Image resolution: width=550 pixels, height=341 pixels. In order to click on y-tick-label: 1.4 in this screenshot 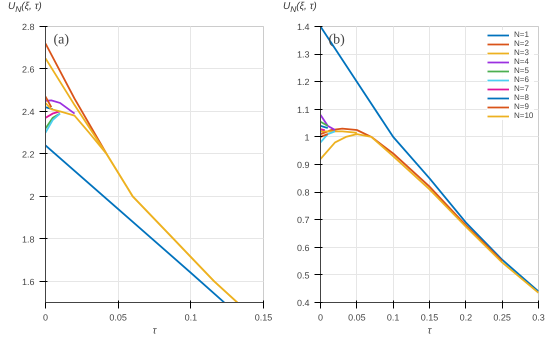, I will do `click(303, 27)`.